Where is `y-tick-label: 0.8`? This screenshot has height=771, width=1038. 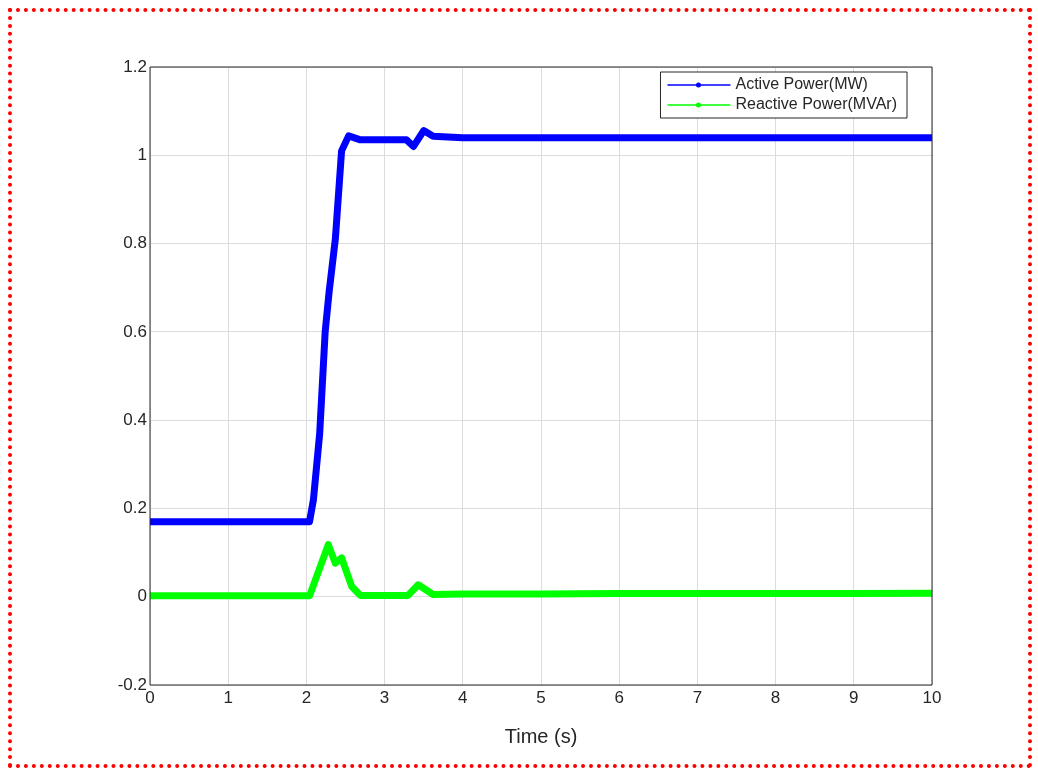
y-tick-label: 0.8 is located at coordinates (135, 243).